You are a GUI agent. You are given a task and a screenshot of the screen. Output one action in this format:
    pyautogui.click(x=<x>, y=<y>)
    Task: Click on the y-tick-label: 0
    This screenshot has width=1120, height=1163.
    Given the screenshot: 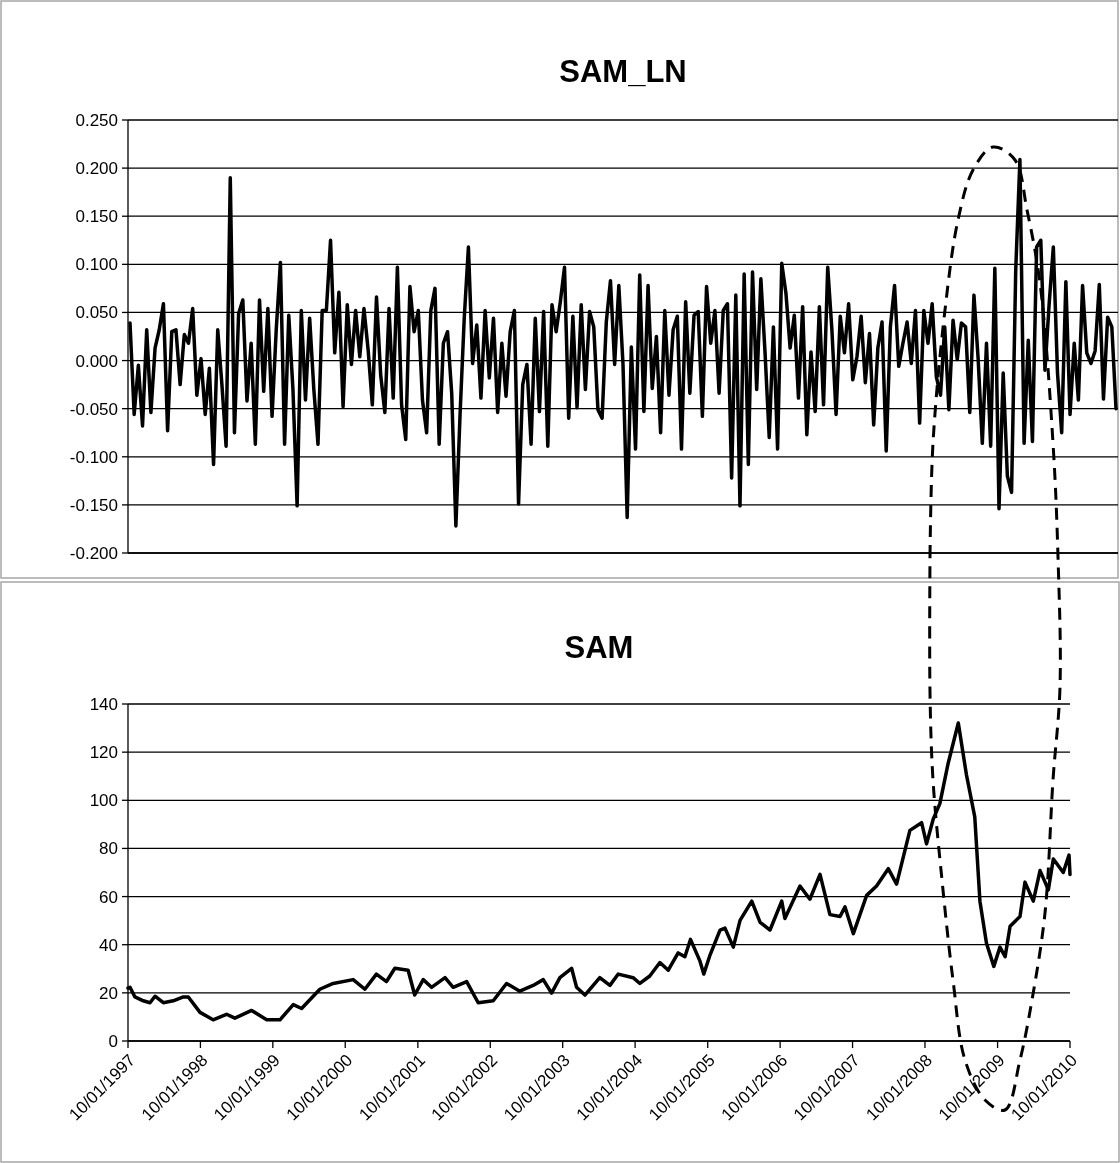 What is the action you would take?
    pyautogui.click(x=113, y=1041)
    